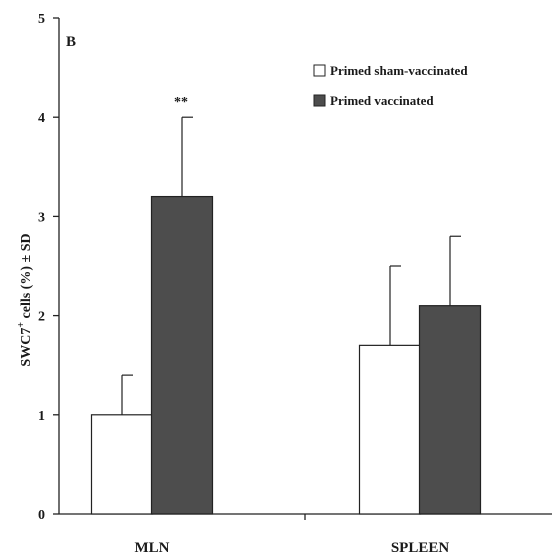 The width and height of the screenshot is (554, 557). What do you see at coordinates (319, 70) in the screenshot?
I see `legend-swatch-sham` at bounding box center [319, 70].